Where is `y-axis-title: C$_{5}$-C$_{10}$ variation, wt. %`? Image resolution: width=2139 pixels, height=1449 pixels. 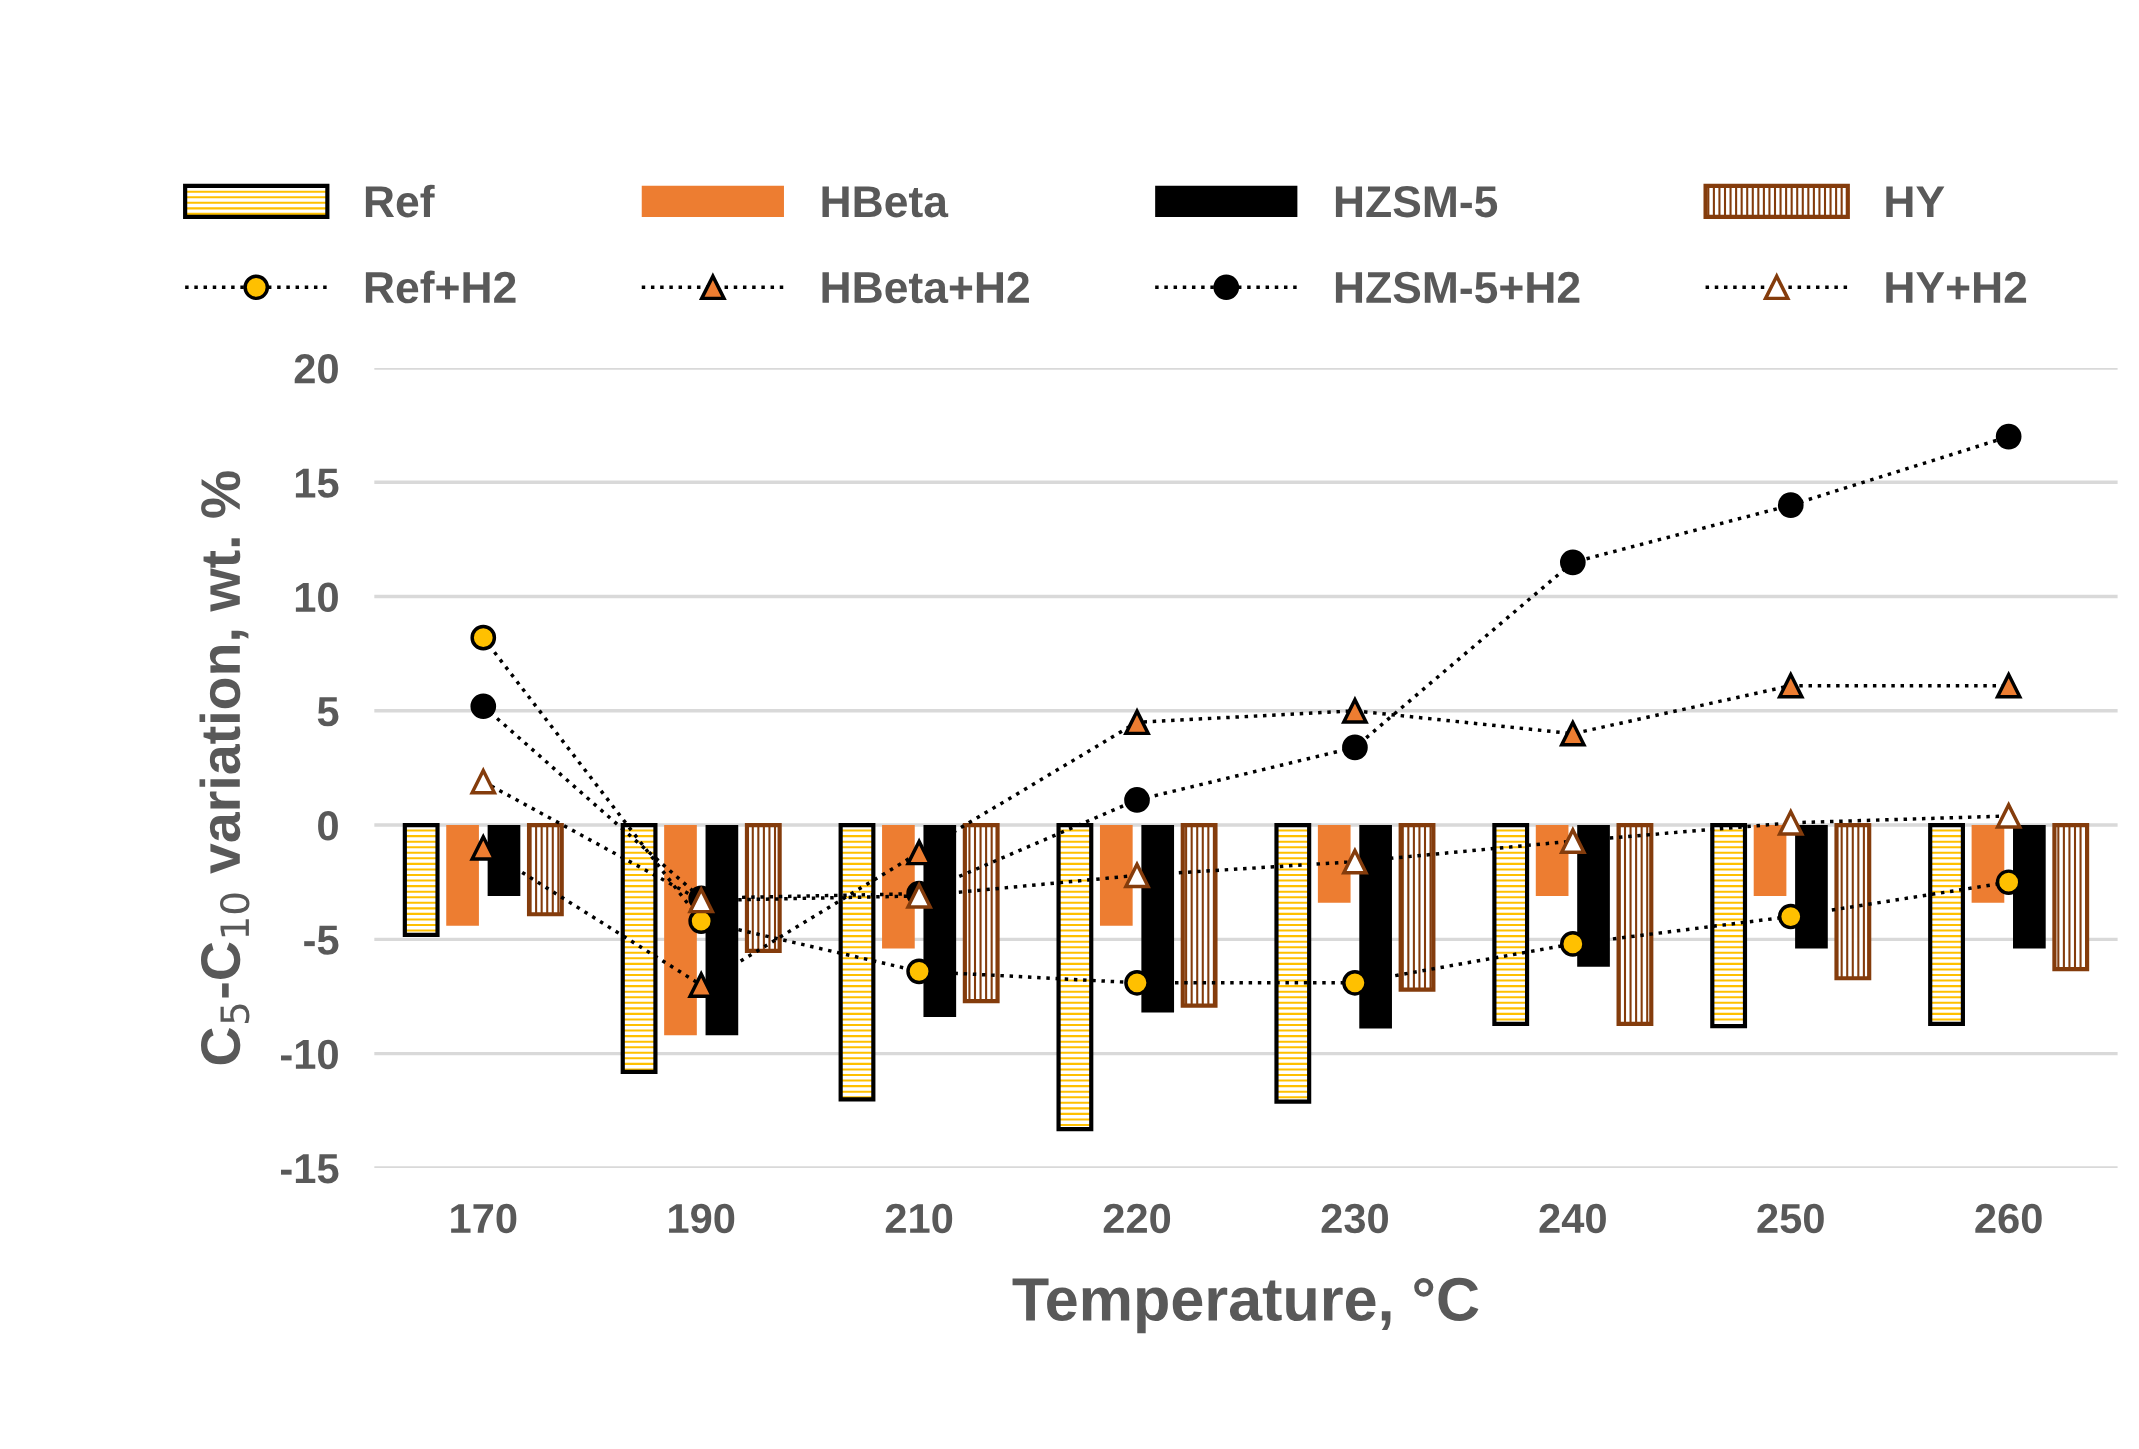 y-axis-title: C$_{5}$-C$_{10}$ variation, wt. % is located at coordinates (224, 768).